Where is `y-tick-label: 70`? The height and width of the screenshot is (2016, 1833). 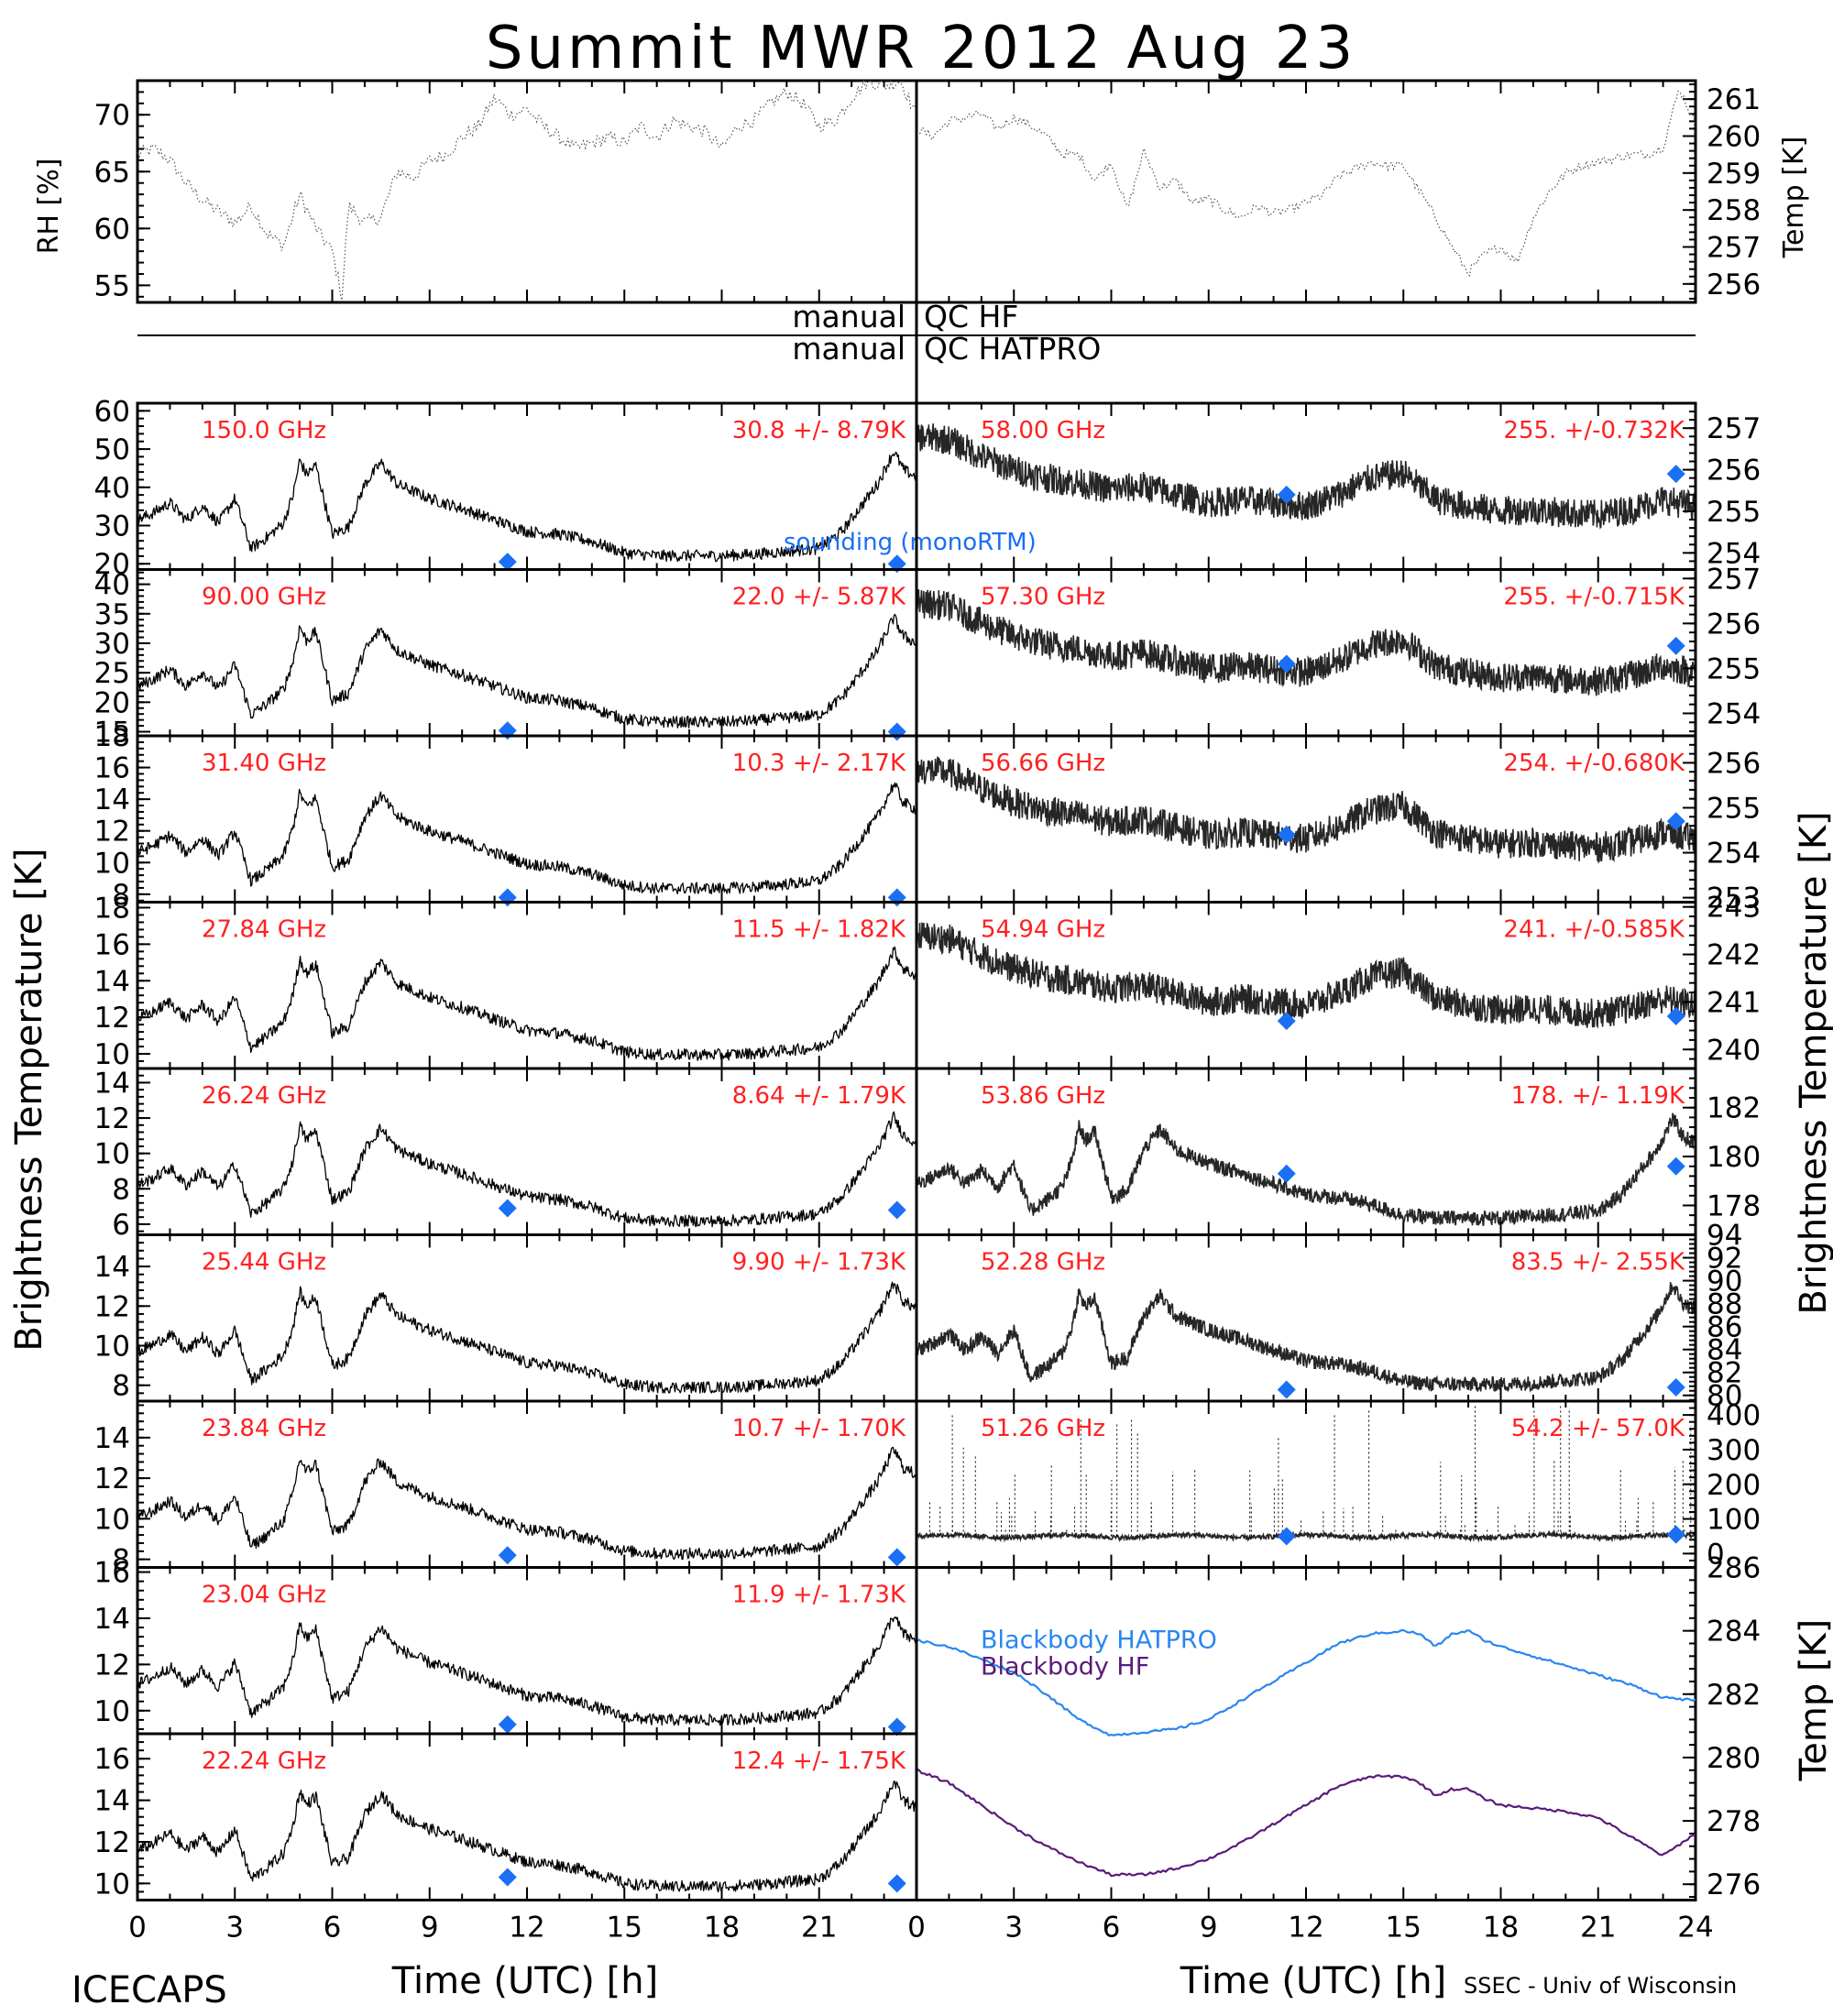
y-tick-label: 70 is located at coordinates (112, 115).